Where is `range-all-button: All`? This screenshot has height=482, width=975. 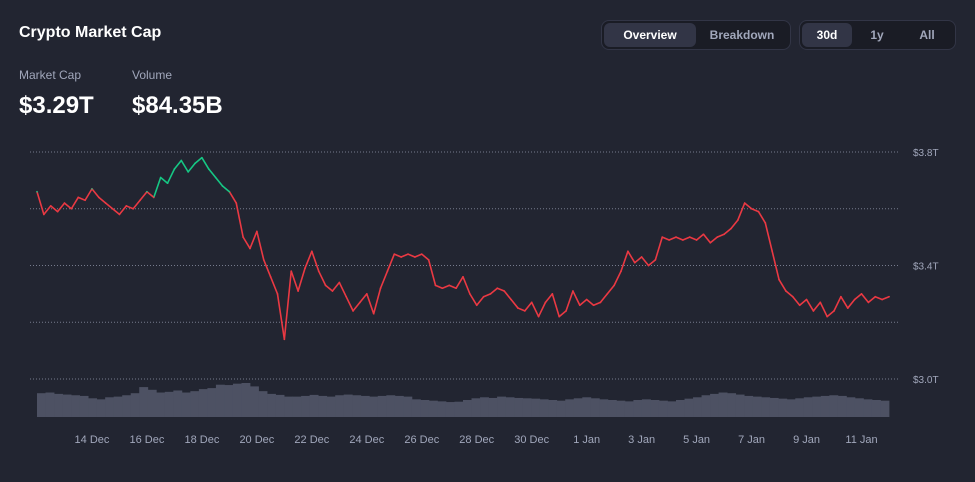
range-all-button: All is located at coordinates (927, 35).